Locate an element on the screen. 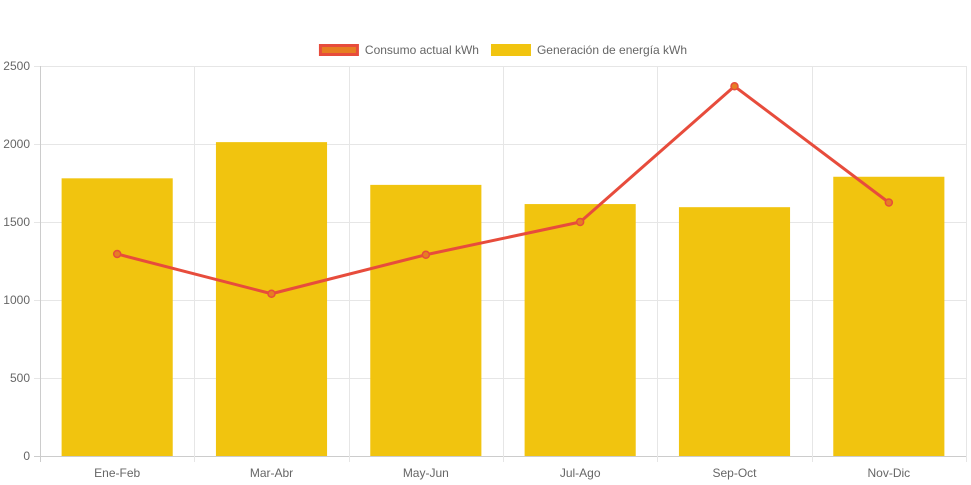 The height and width of the screenshot is (485, 971). legend-label: Consumo actual kWh is located at coordinates (422, 50).